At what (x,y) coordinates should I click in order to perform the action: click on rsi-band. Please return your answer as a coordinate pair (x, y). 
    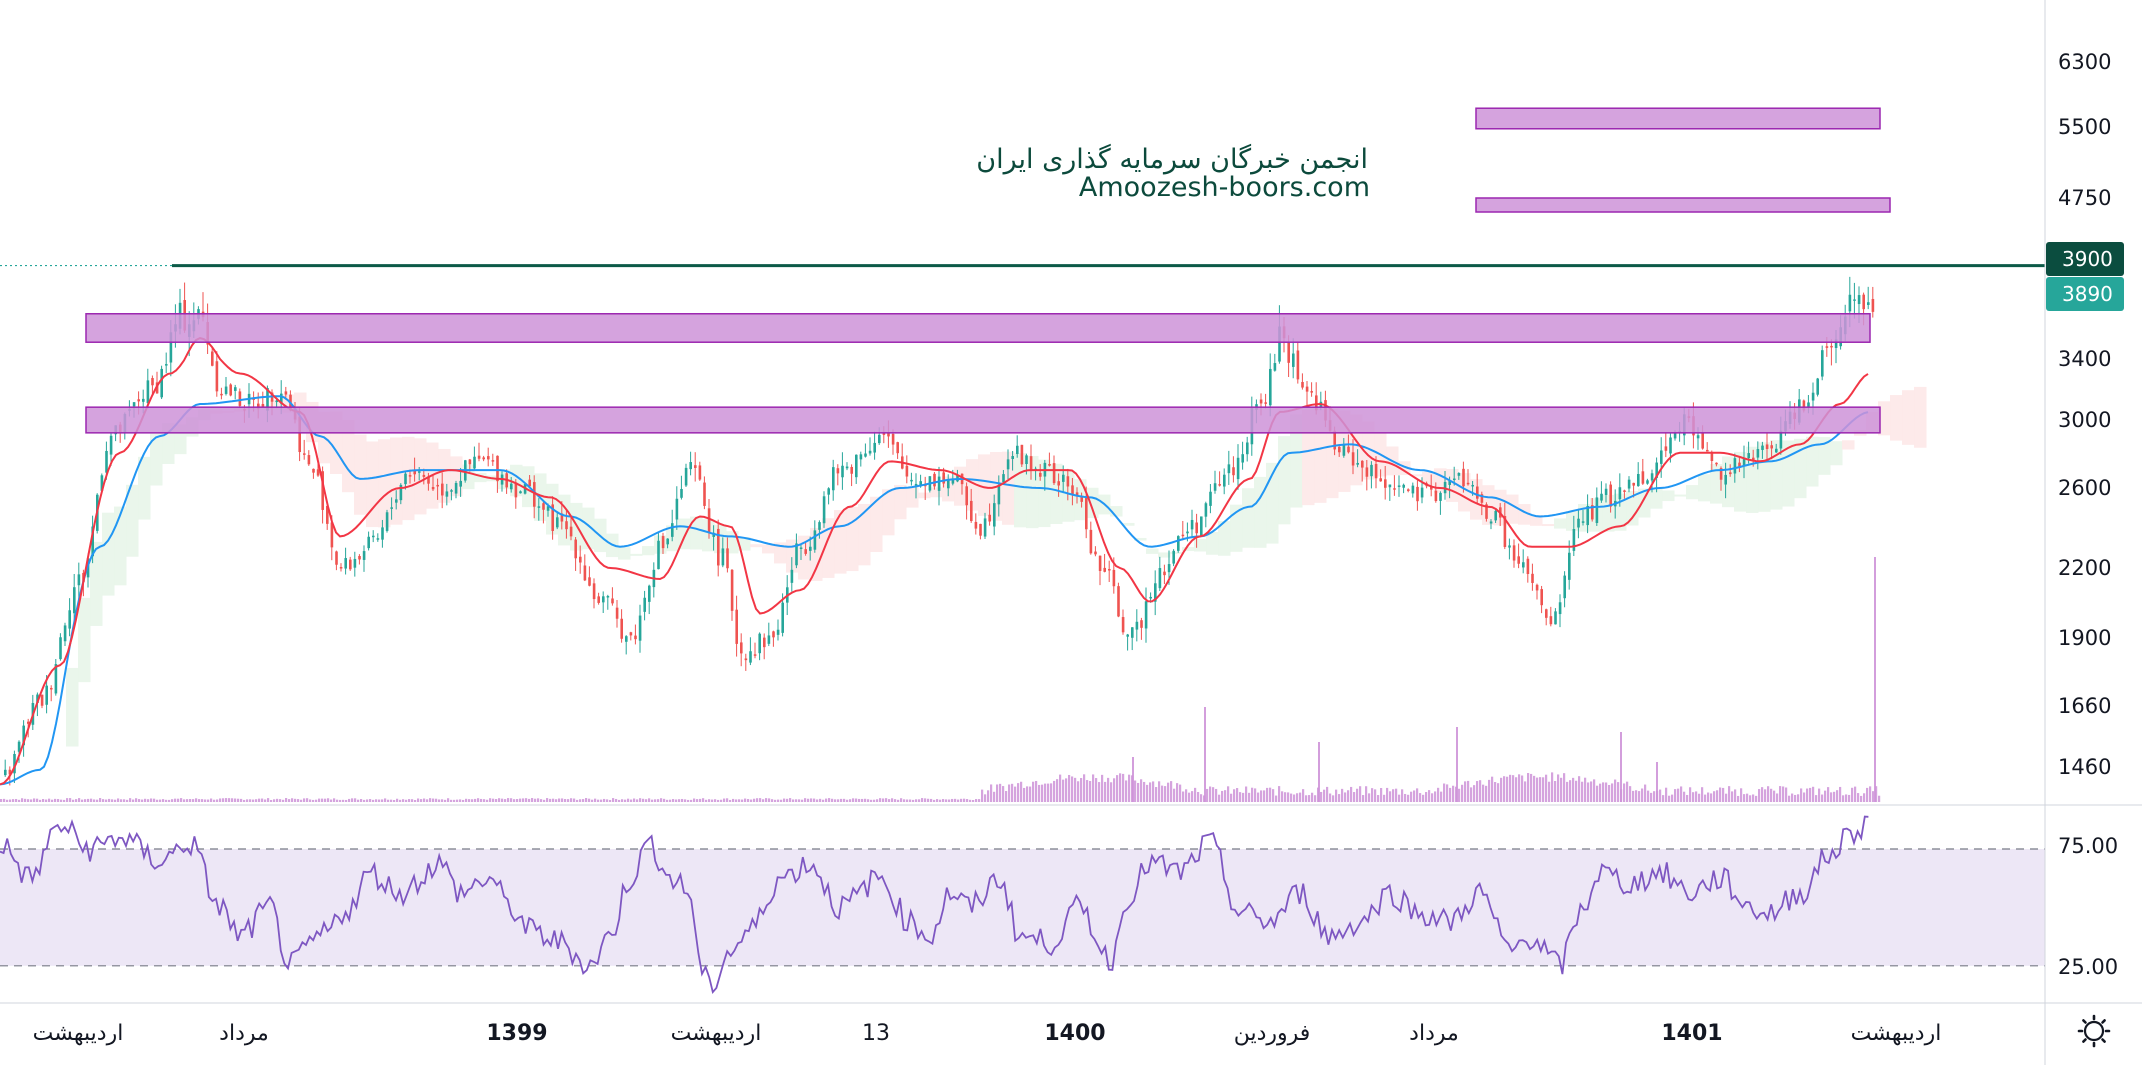
    Looking at the image, I should click on (1022, 907).